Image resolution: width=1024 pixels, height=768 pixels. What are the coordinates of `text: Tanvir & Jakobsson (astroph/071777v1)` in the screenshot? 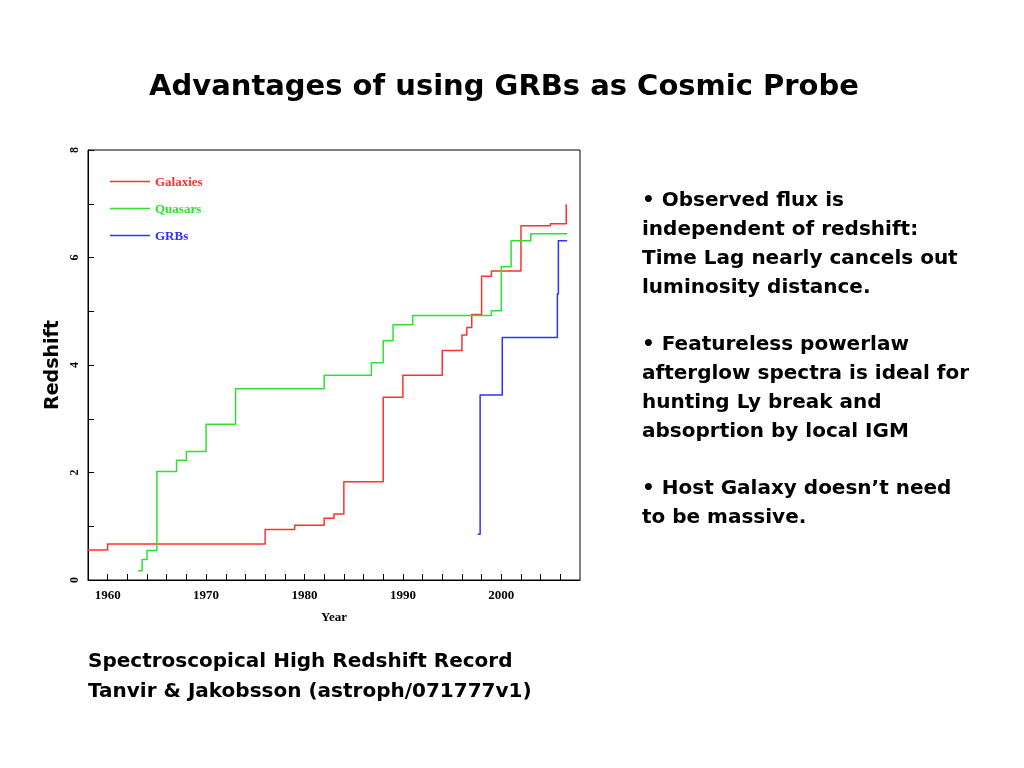 It's located at (310, 690).